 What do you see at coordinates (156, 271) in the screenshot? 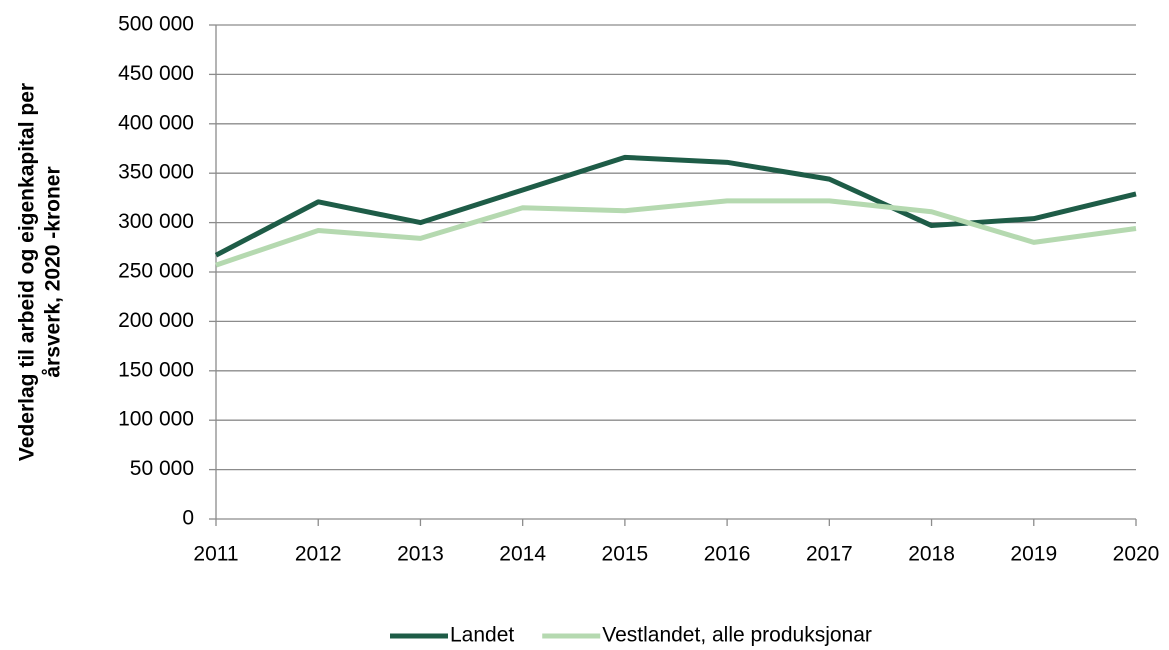
I see `y-tick-label: 250 000` at bounding box center [156, 271].